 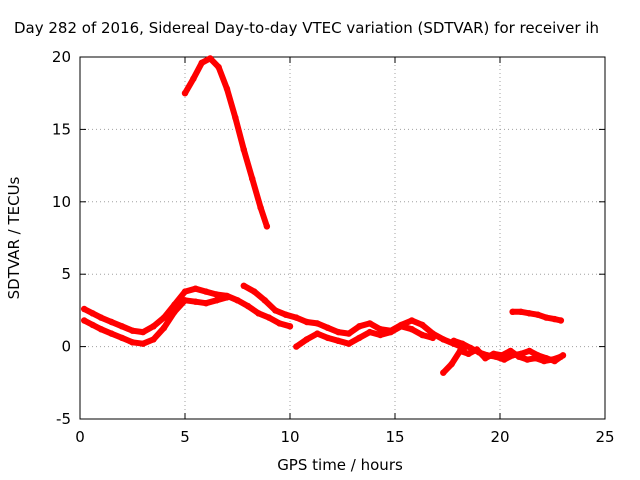 I want to click on y-tick-label: 15, so click(x=61, y=129).